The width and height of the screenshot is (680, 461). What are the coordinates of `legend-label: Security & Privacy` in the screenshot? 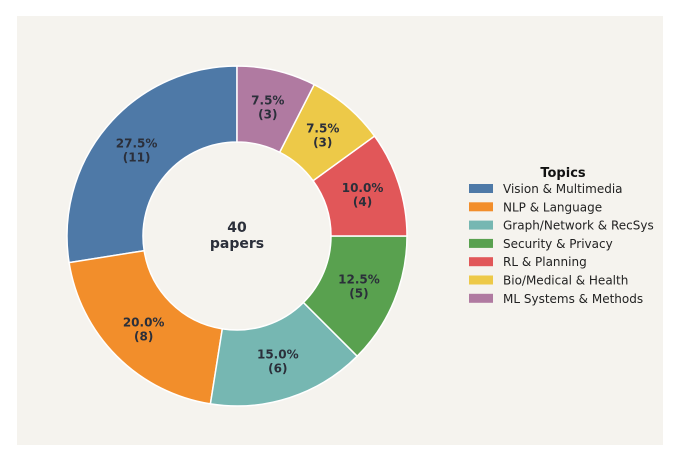 It's located at (558, 244).